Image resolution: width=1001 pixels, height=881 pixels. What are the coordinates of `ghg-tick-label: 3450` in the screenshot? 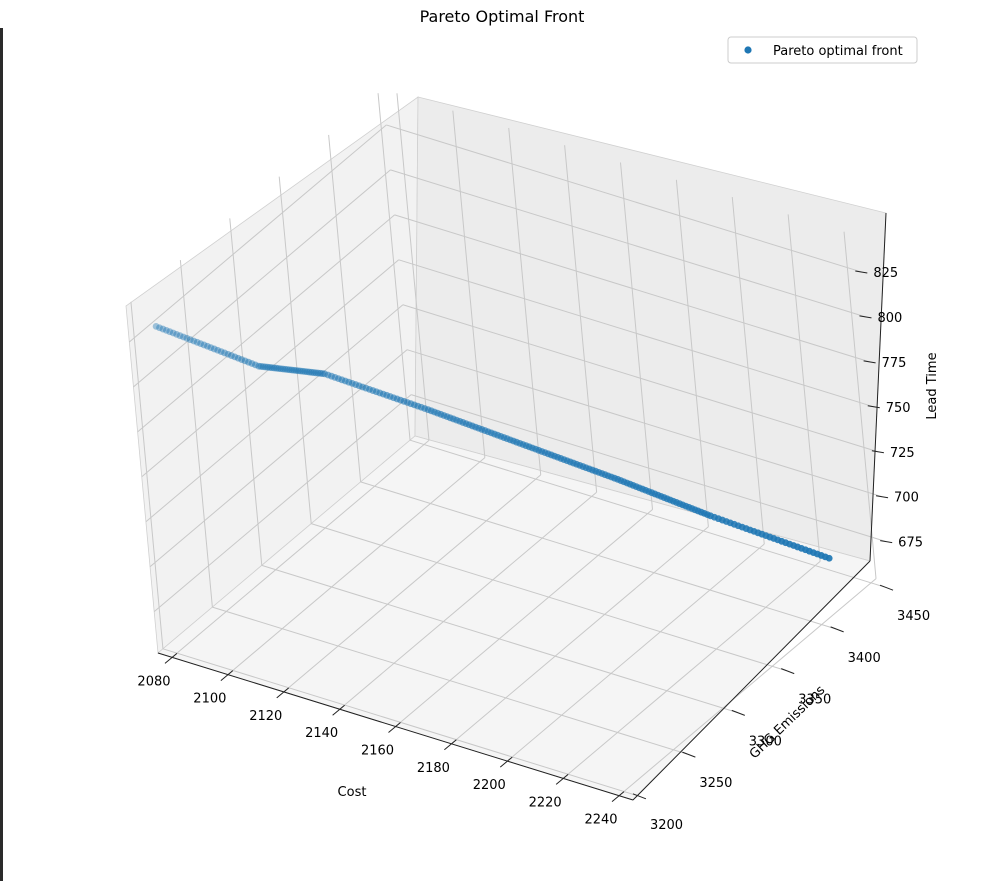 It's located at (913, 616).